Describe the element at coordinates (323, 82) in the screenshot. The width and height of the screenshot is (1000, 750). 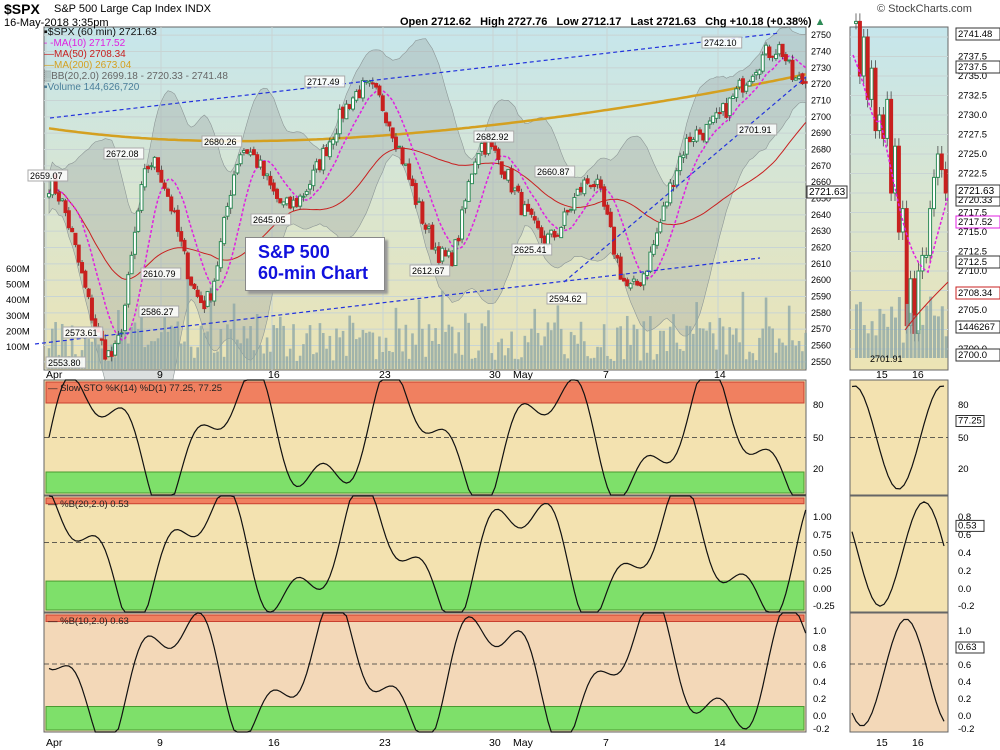
I see `price-label: 2717.49` at that location.